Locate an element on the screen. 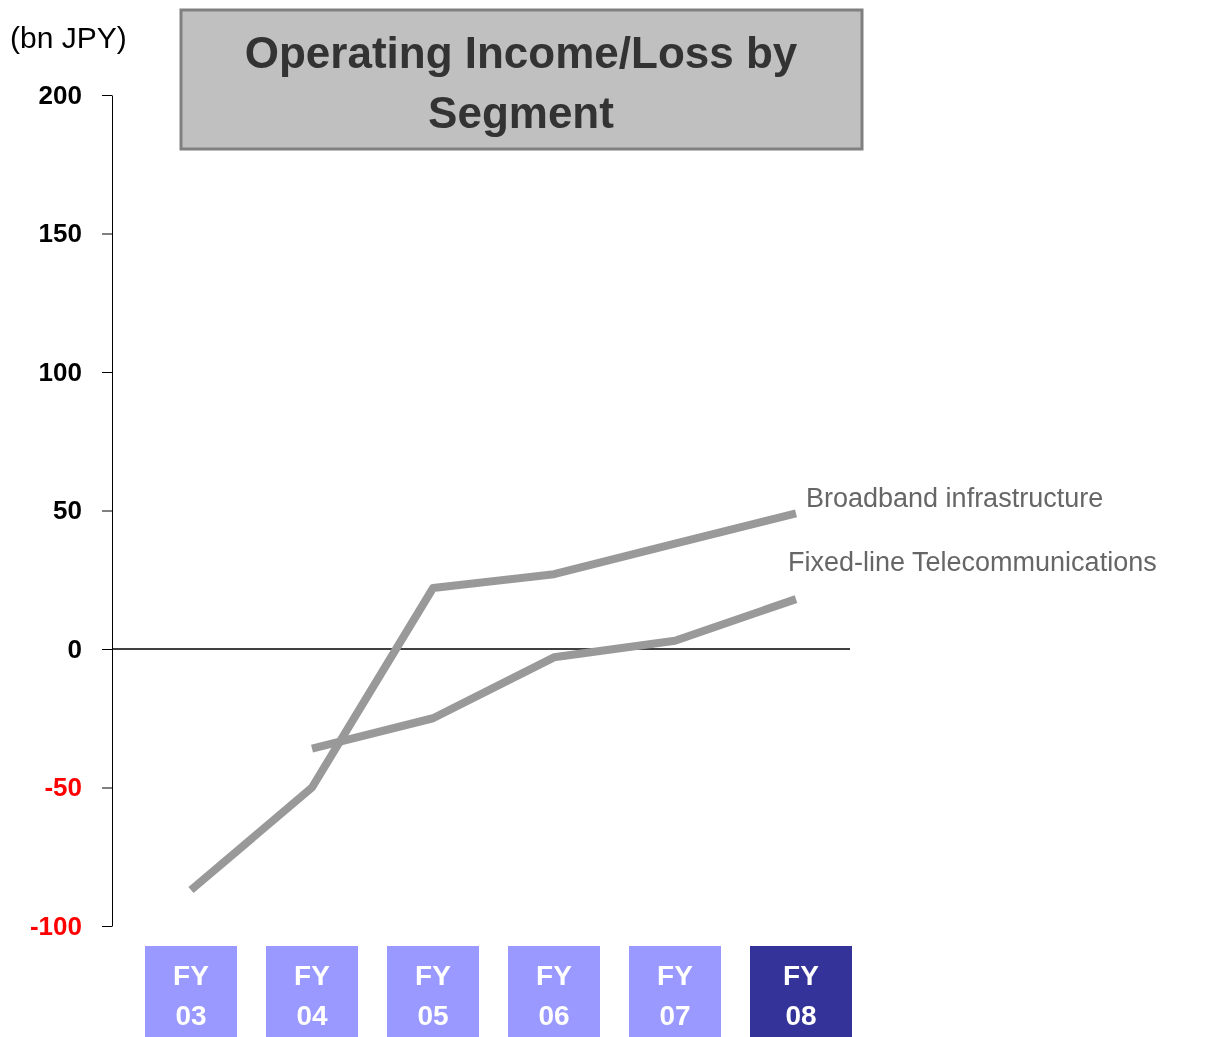 This screenshot has height=1037, width=1223. y-tick-label: 100 is located at coordinates (60, 371).